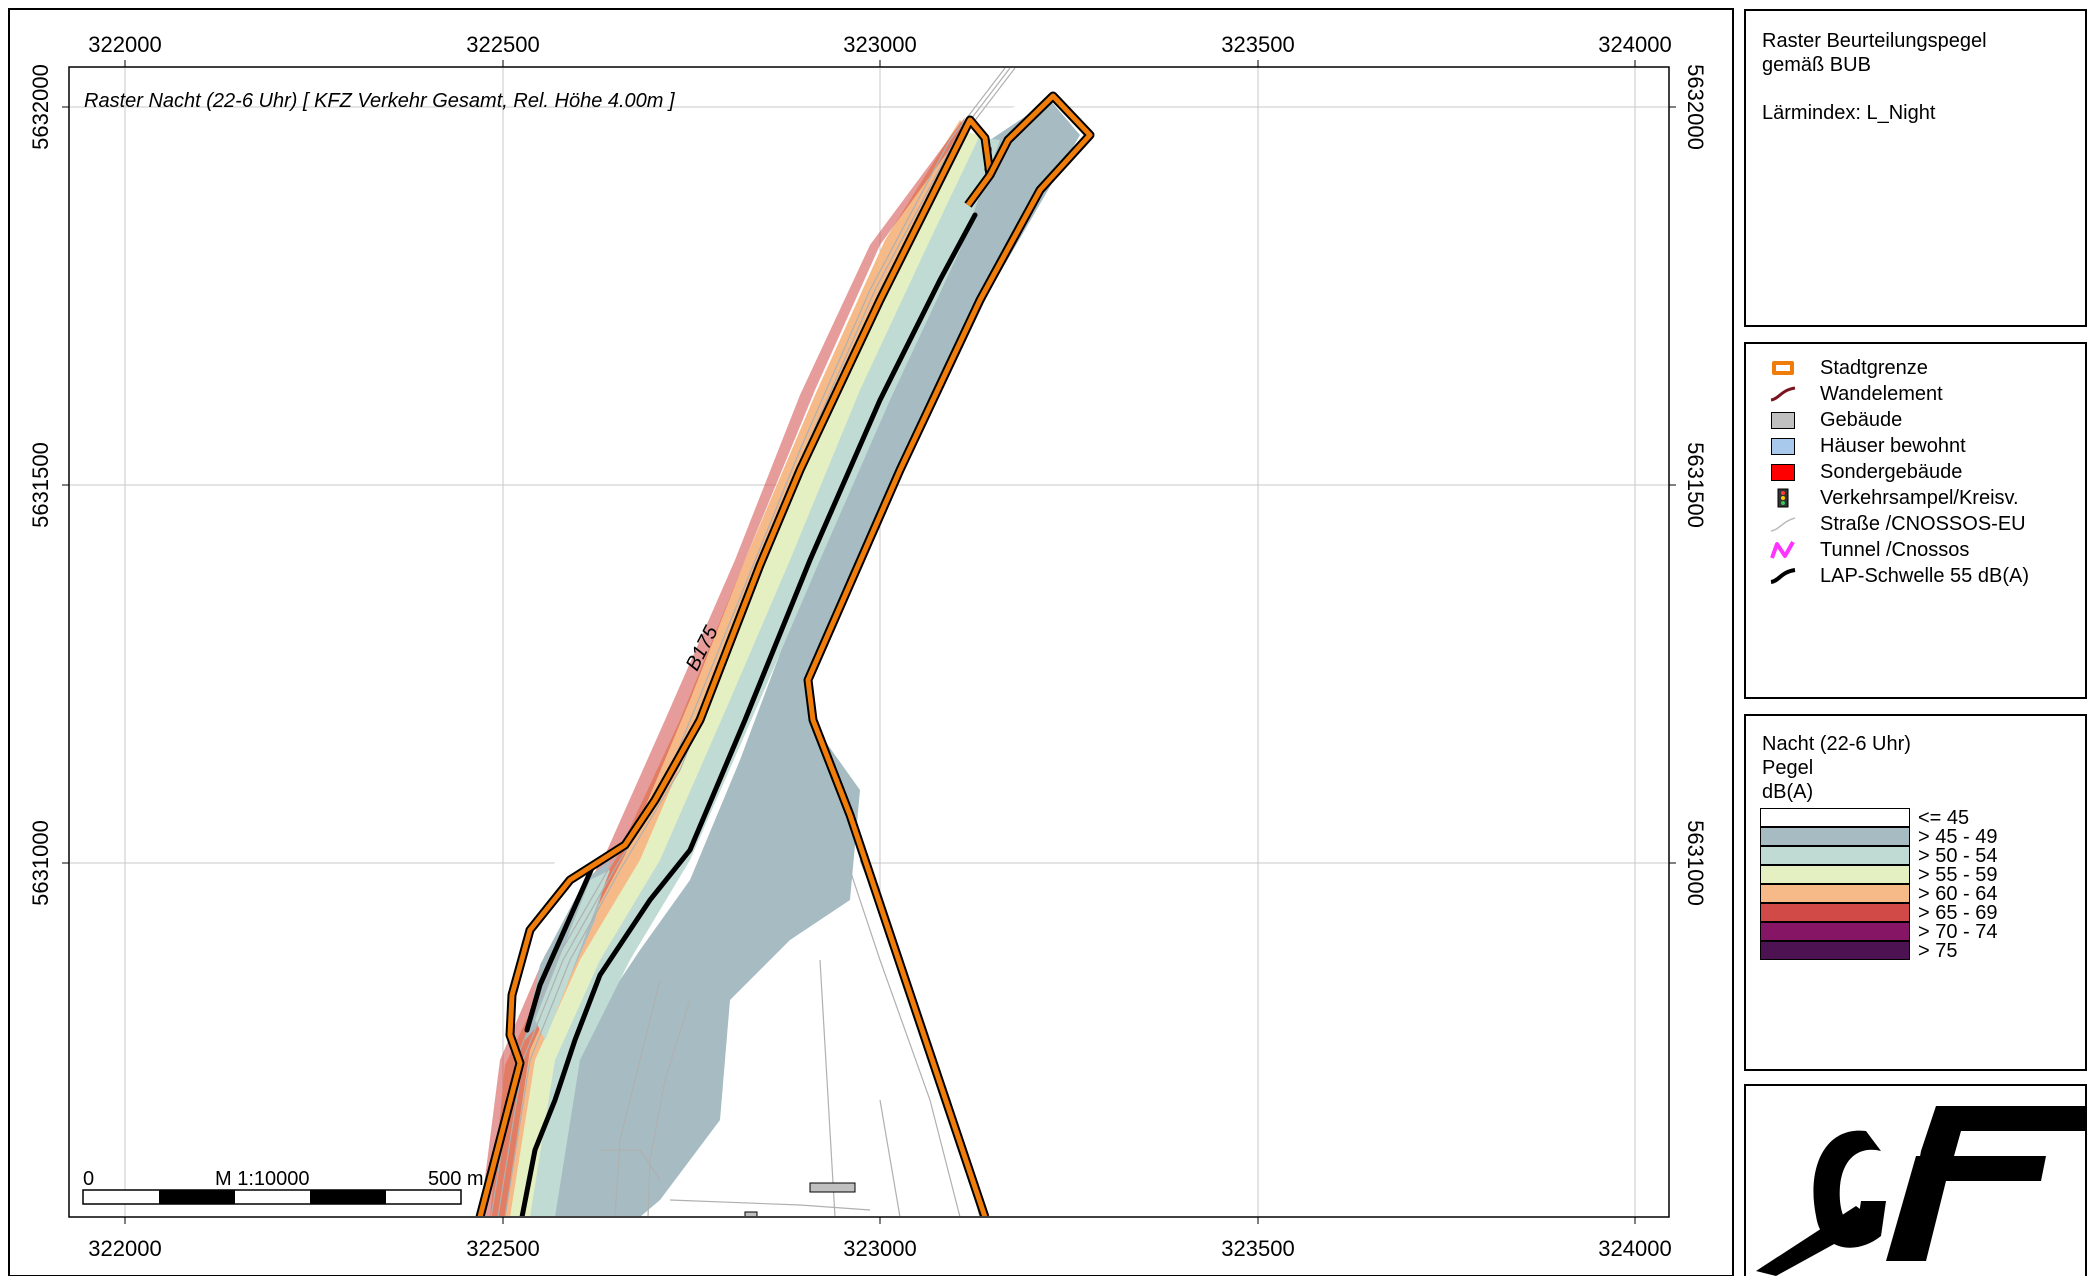  I want to click on city-boundary-icon, so click(1783, 368).